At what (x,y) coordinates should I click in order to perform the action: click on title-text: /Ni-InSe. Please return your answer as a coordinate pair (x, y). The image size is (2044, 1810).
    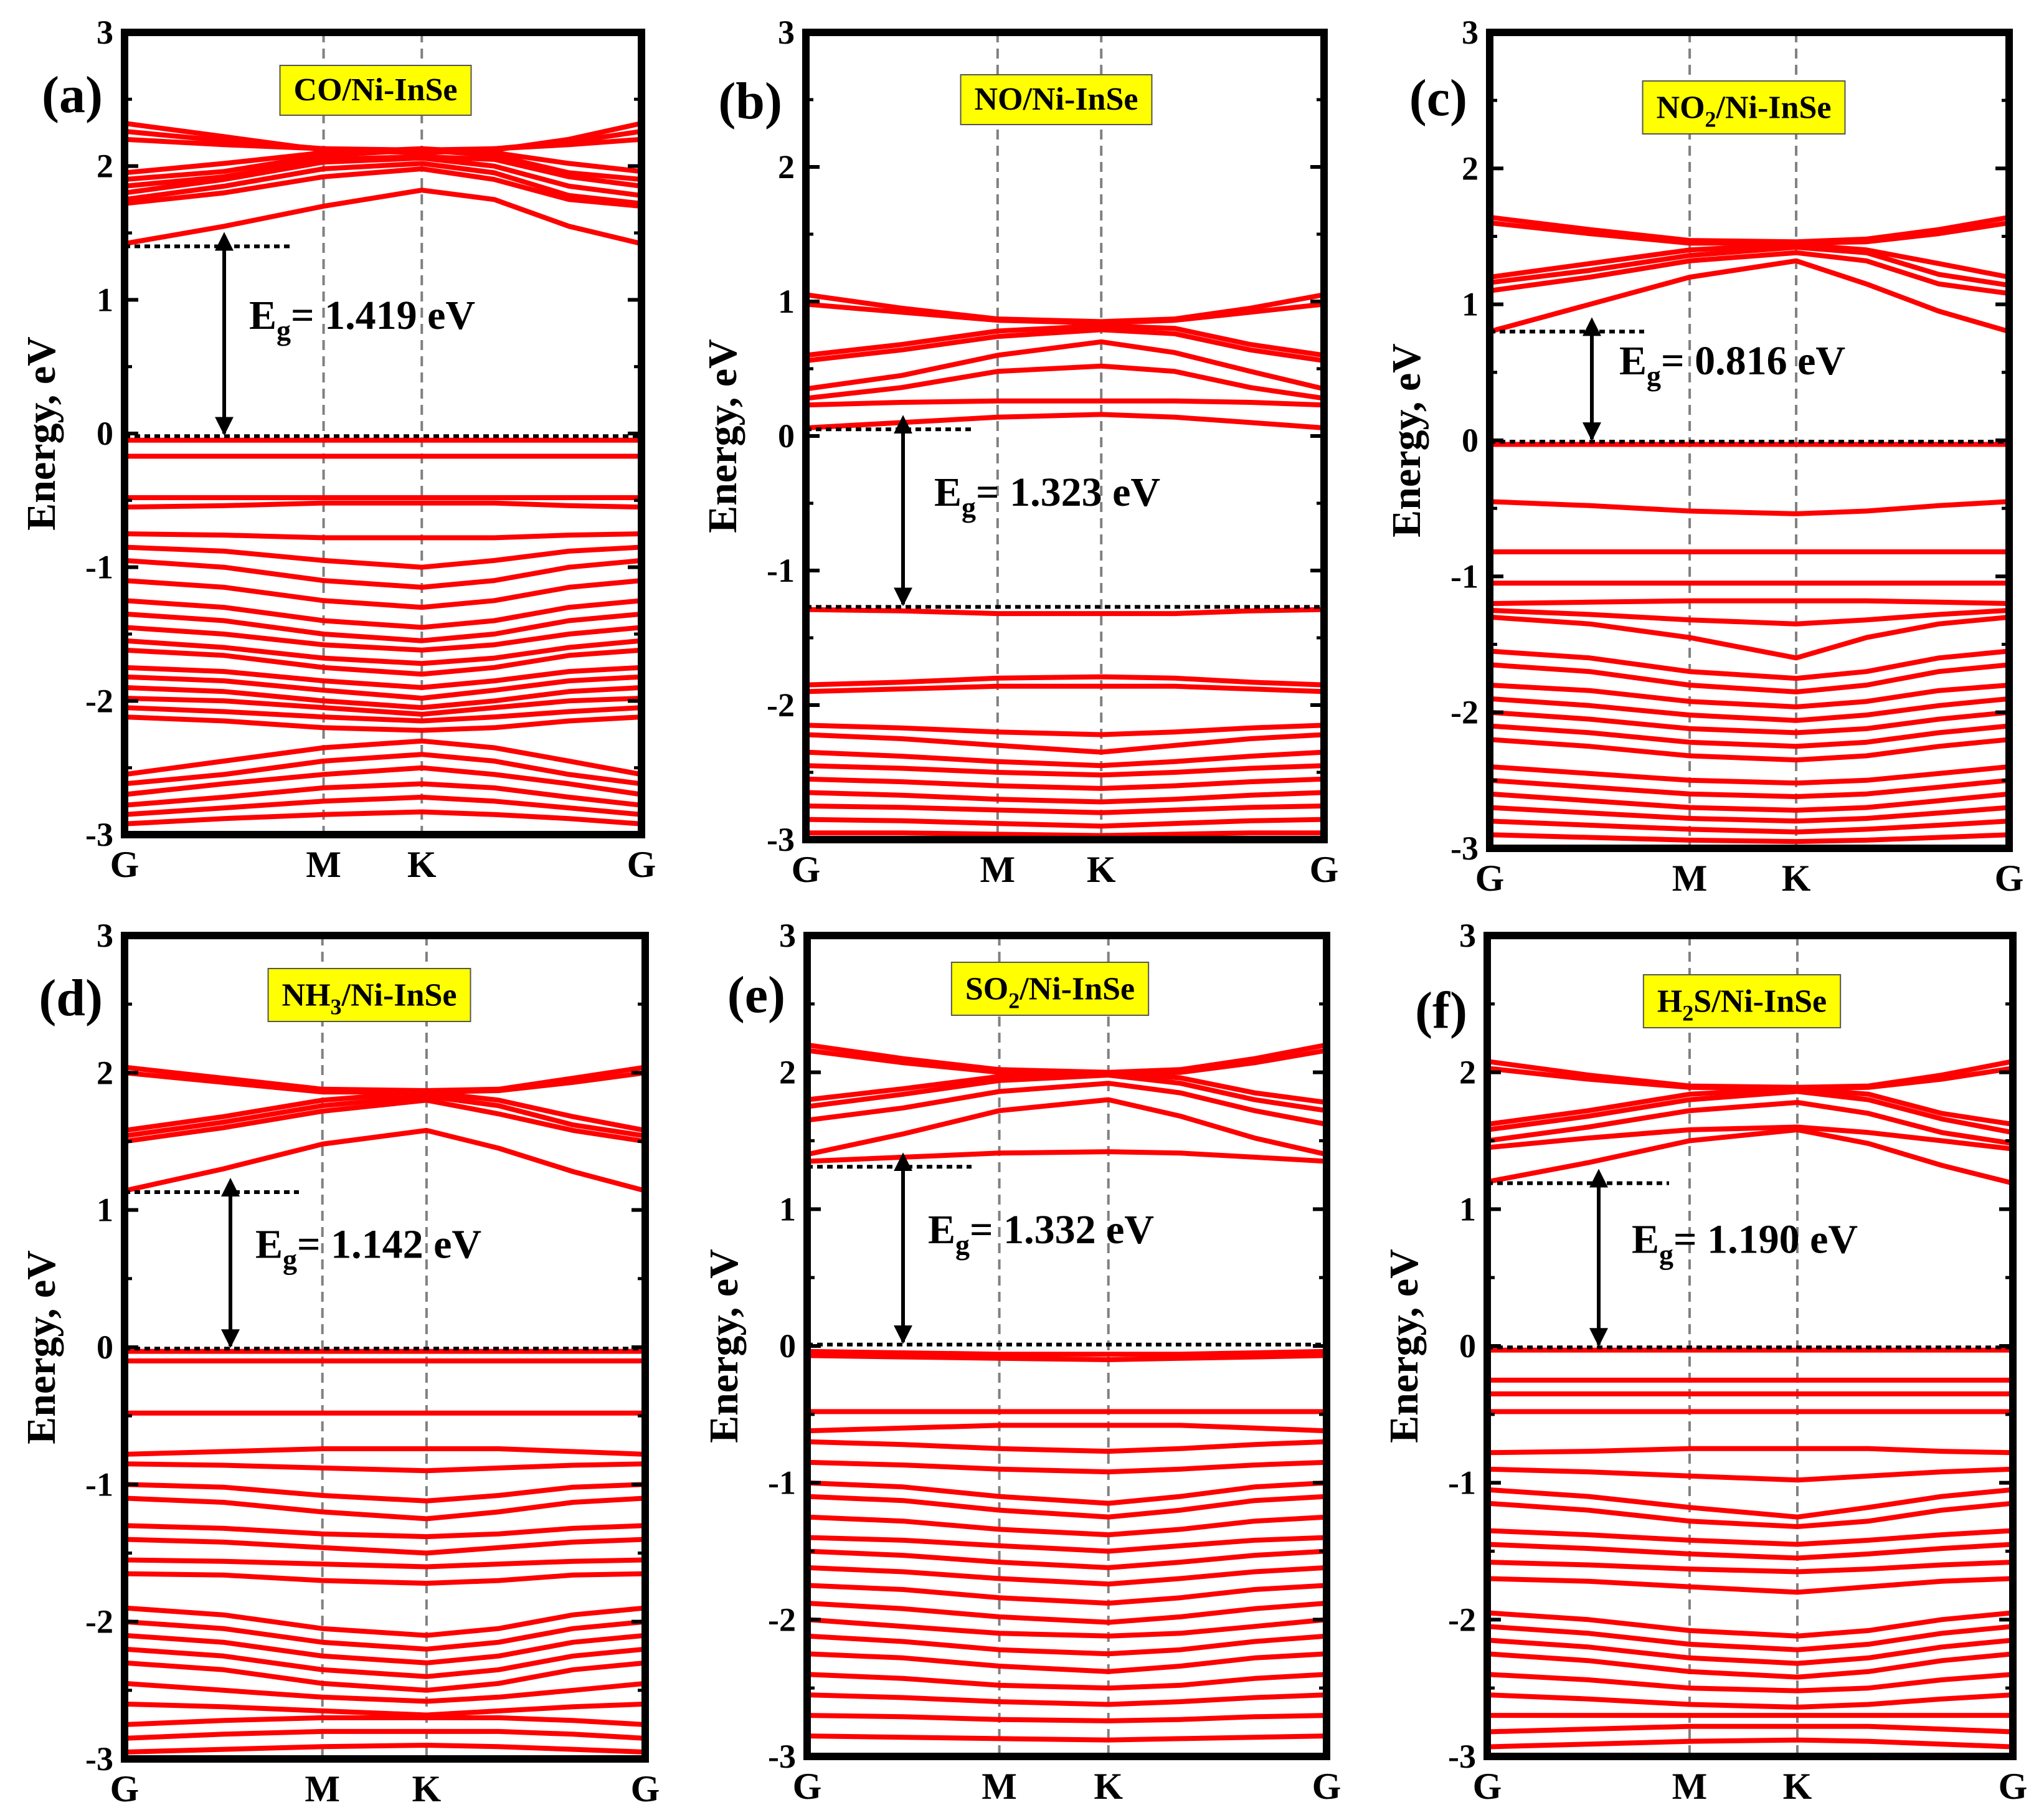
    Looking at the image, I should click on (1077, 989).